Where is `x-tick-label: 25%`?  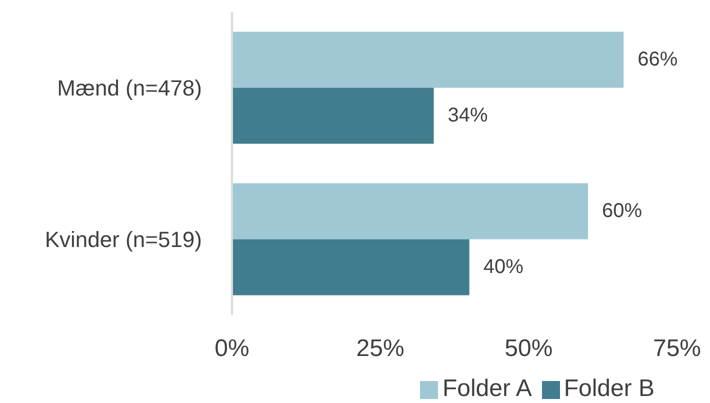
x-tick-label: 25% is located at coordinates (380, 348).